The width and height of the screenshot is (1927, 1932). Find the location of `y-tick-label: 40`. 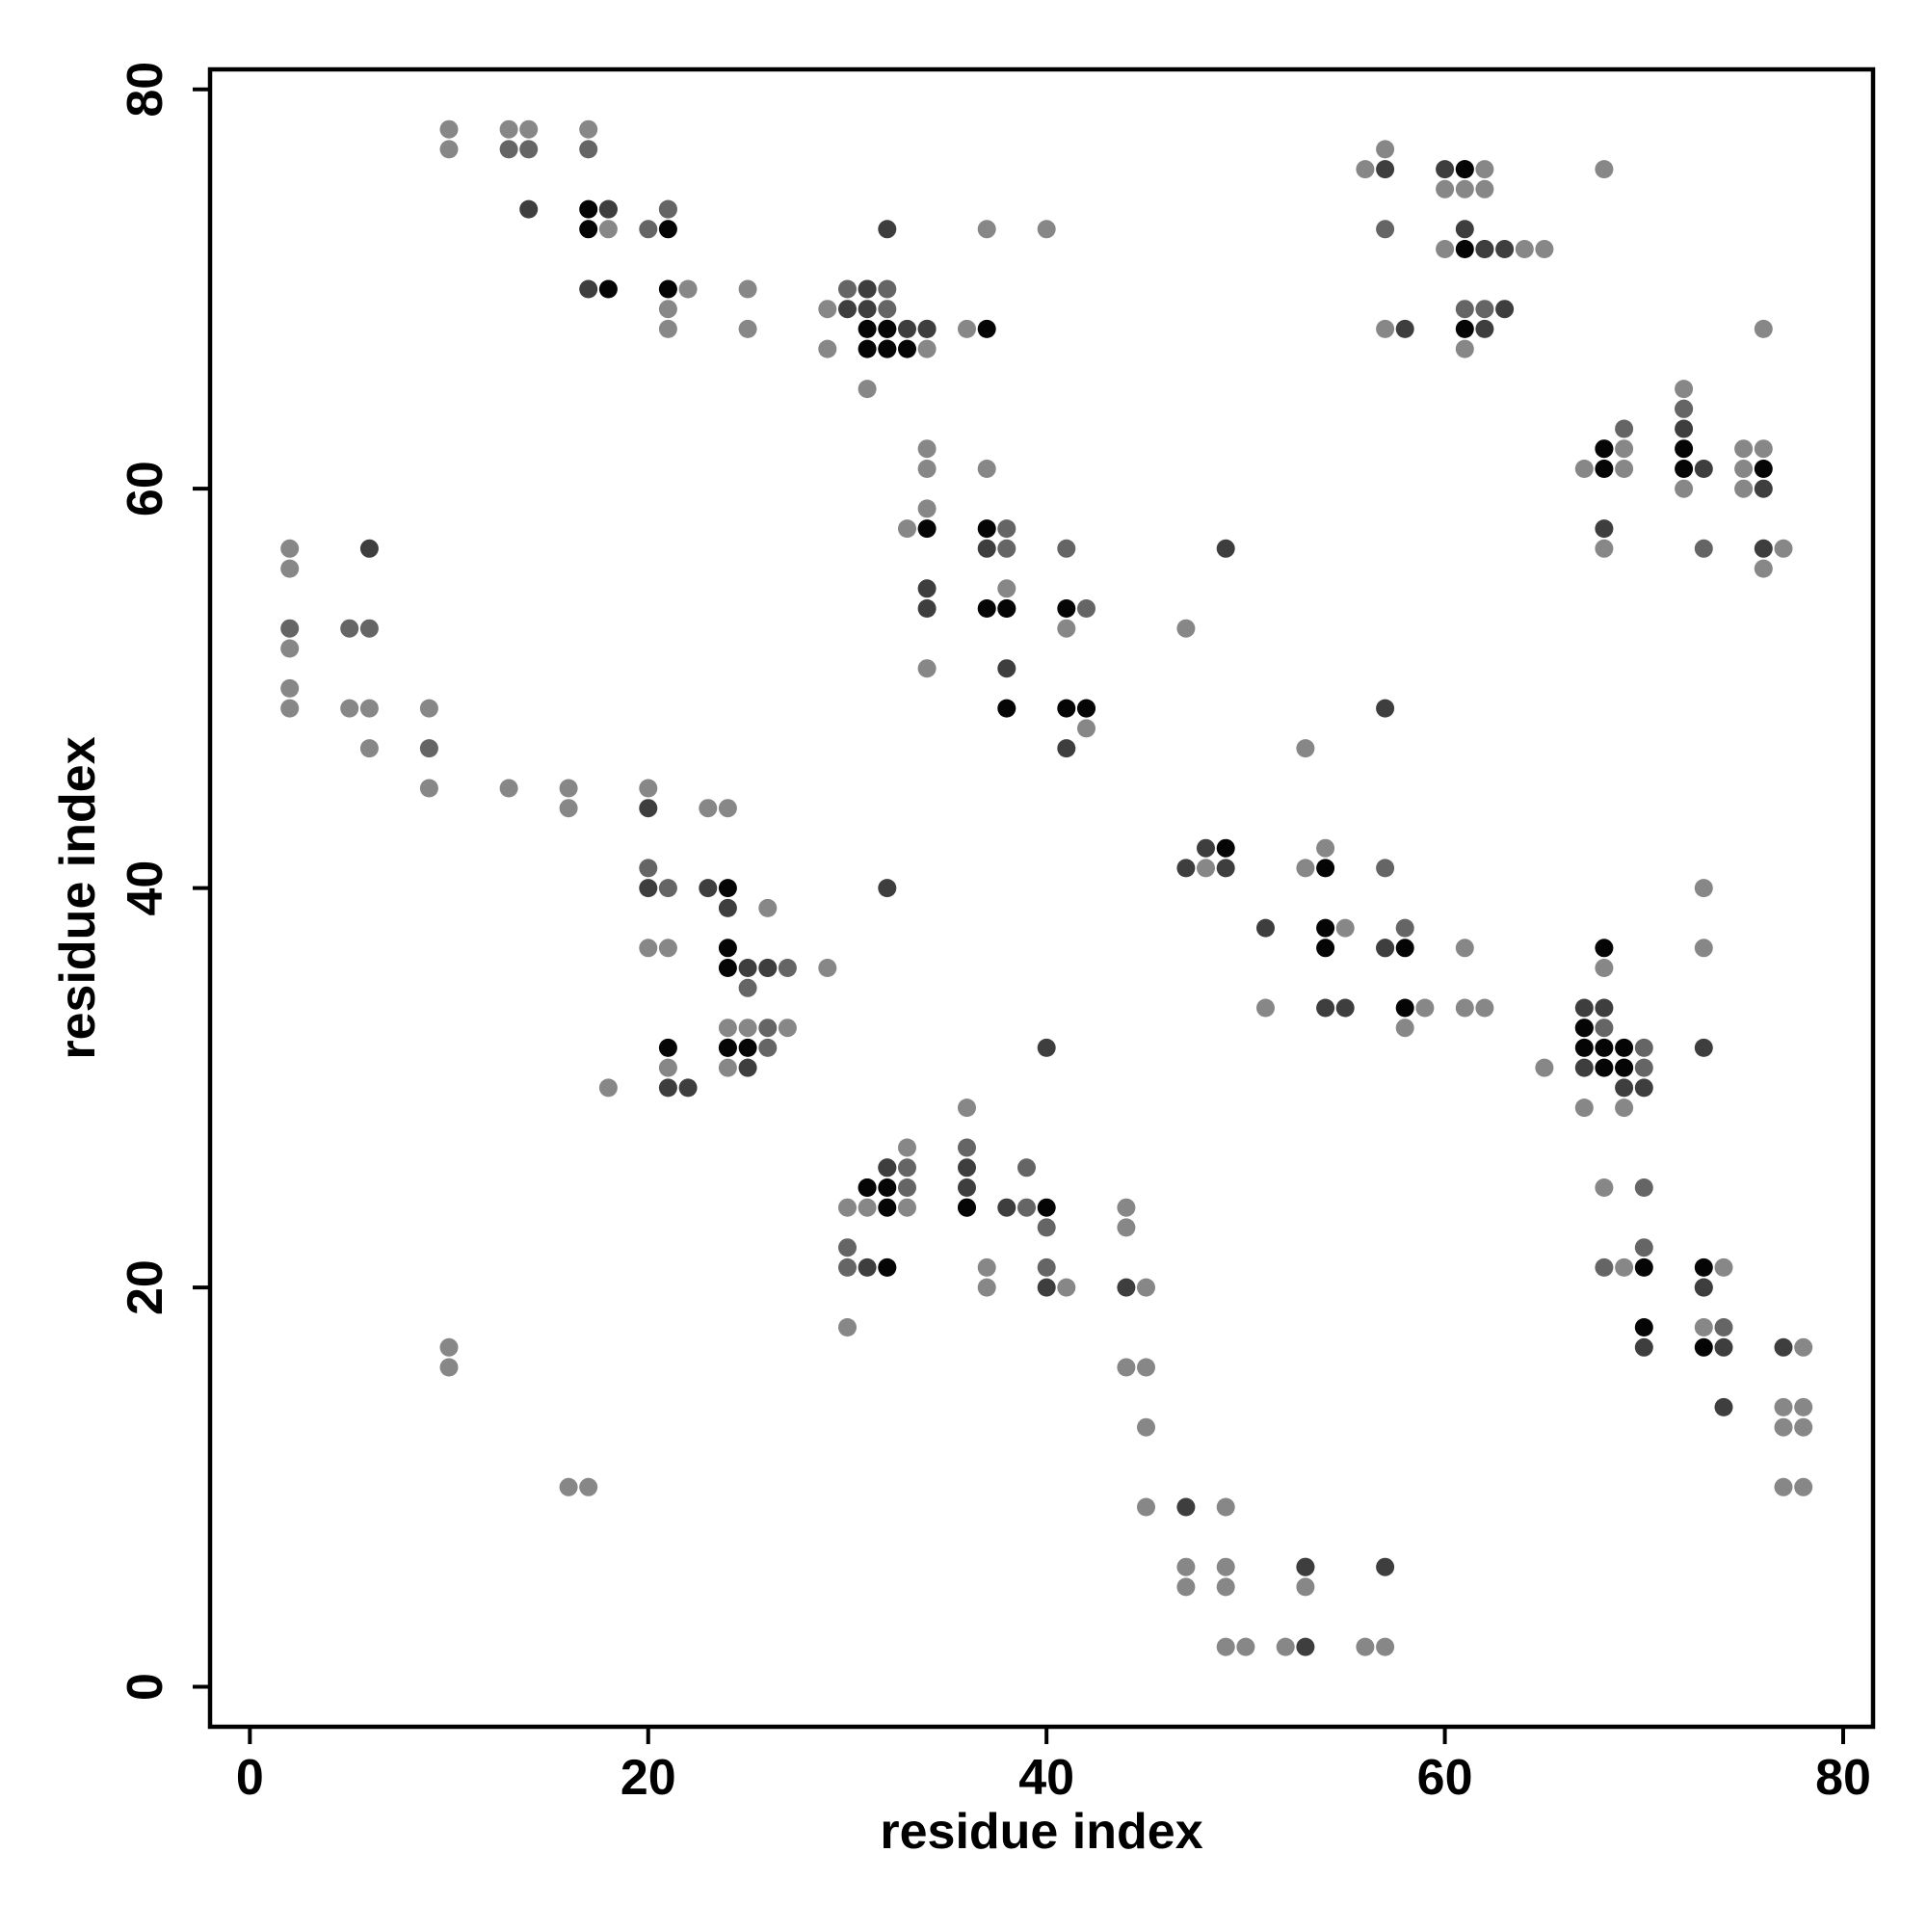

y-tick-label: 40 is located at coordinates (145, 888).